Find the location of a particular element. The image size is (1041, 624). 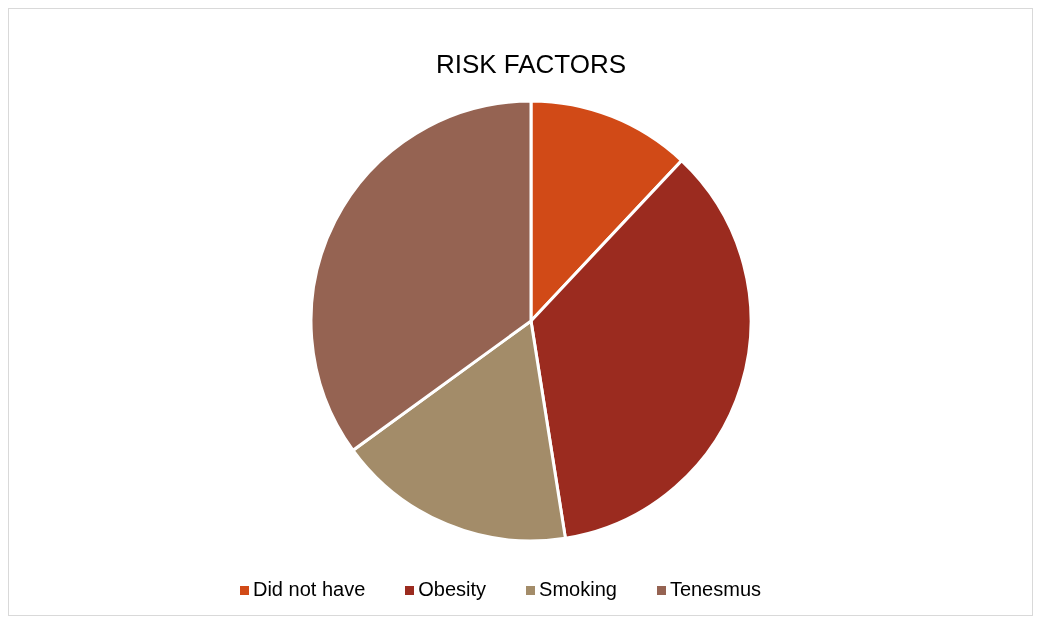

legend-label: Smoking is located at coordinates (578, 589).